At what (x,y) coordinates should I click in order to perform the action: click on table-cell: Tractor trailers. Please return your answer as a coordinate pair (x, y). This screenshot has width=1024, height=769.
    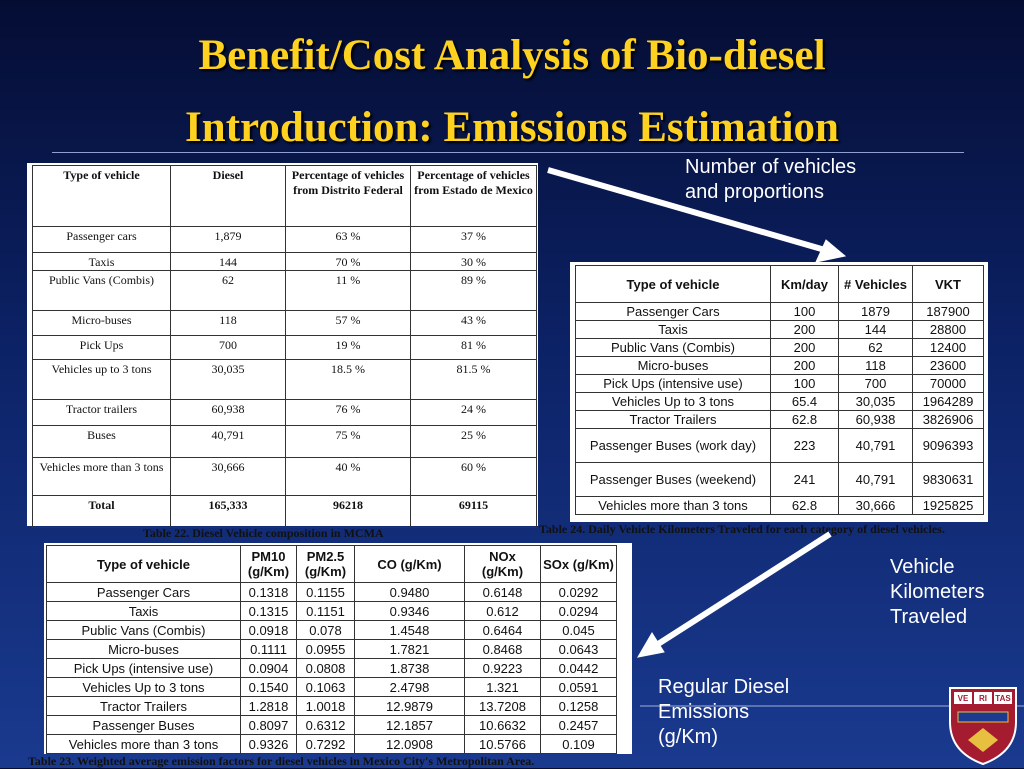
    Looking at the image, I should click on (101, 412).